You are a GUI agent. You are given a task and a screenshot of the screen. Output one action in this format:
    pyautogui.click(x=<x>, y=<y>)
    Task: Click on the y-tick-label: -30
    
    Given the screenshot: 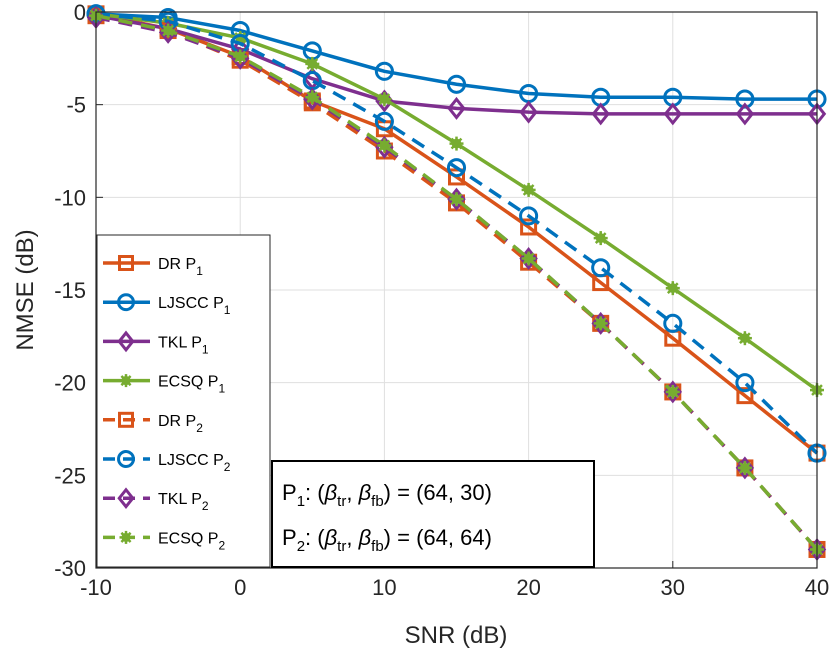 What is the action you would take?
    pyautogui.click(x=70, y=568)
    